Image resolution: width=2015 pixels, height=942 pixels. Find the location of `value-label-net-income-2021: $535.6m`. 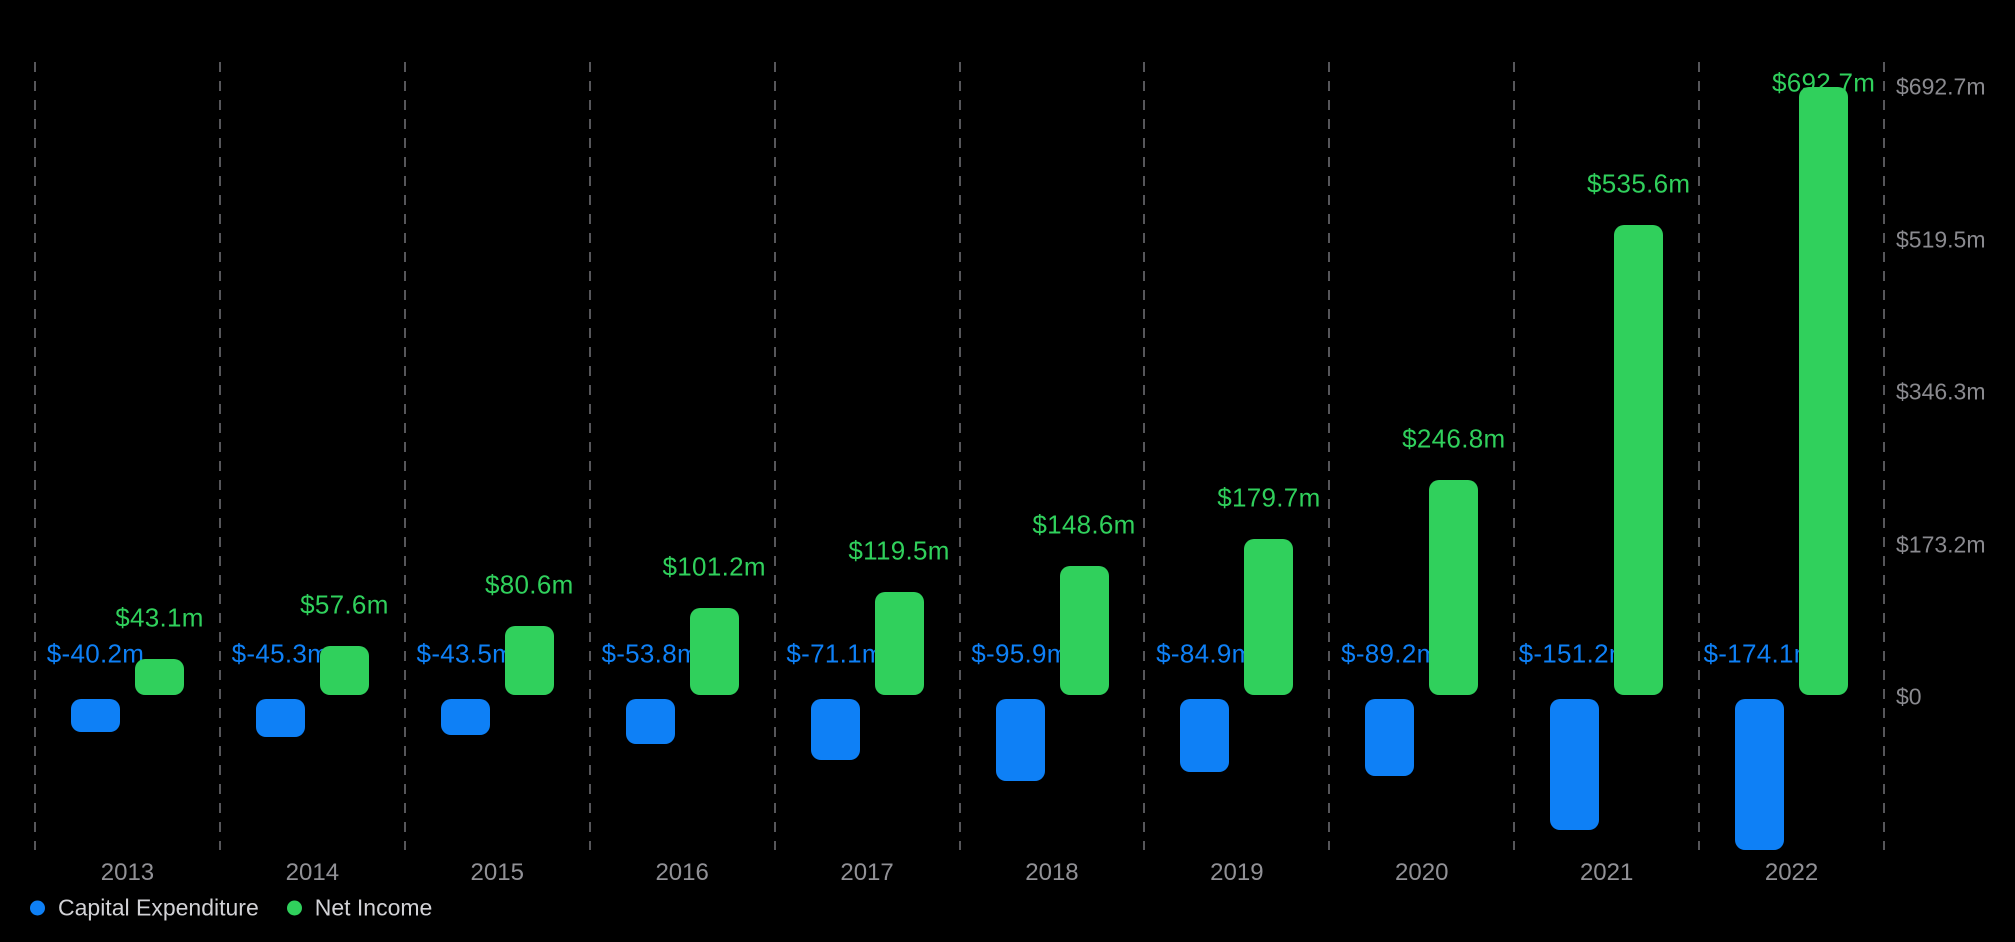

value-label-net-income-2021: $535.6m is located at coordinates (1639, 183).